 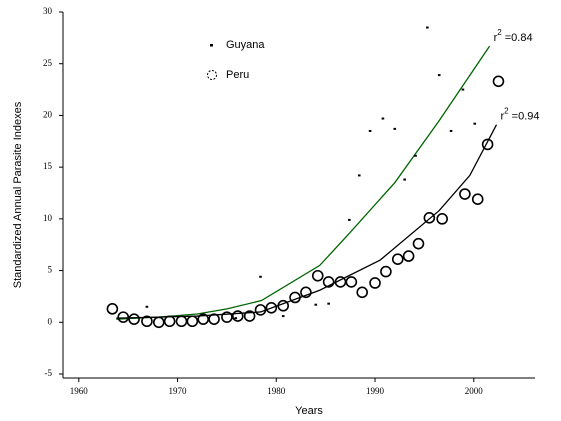 I want to click on y-tick-label: 15, so click(x=48, y=166).